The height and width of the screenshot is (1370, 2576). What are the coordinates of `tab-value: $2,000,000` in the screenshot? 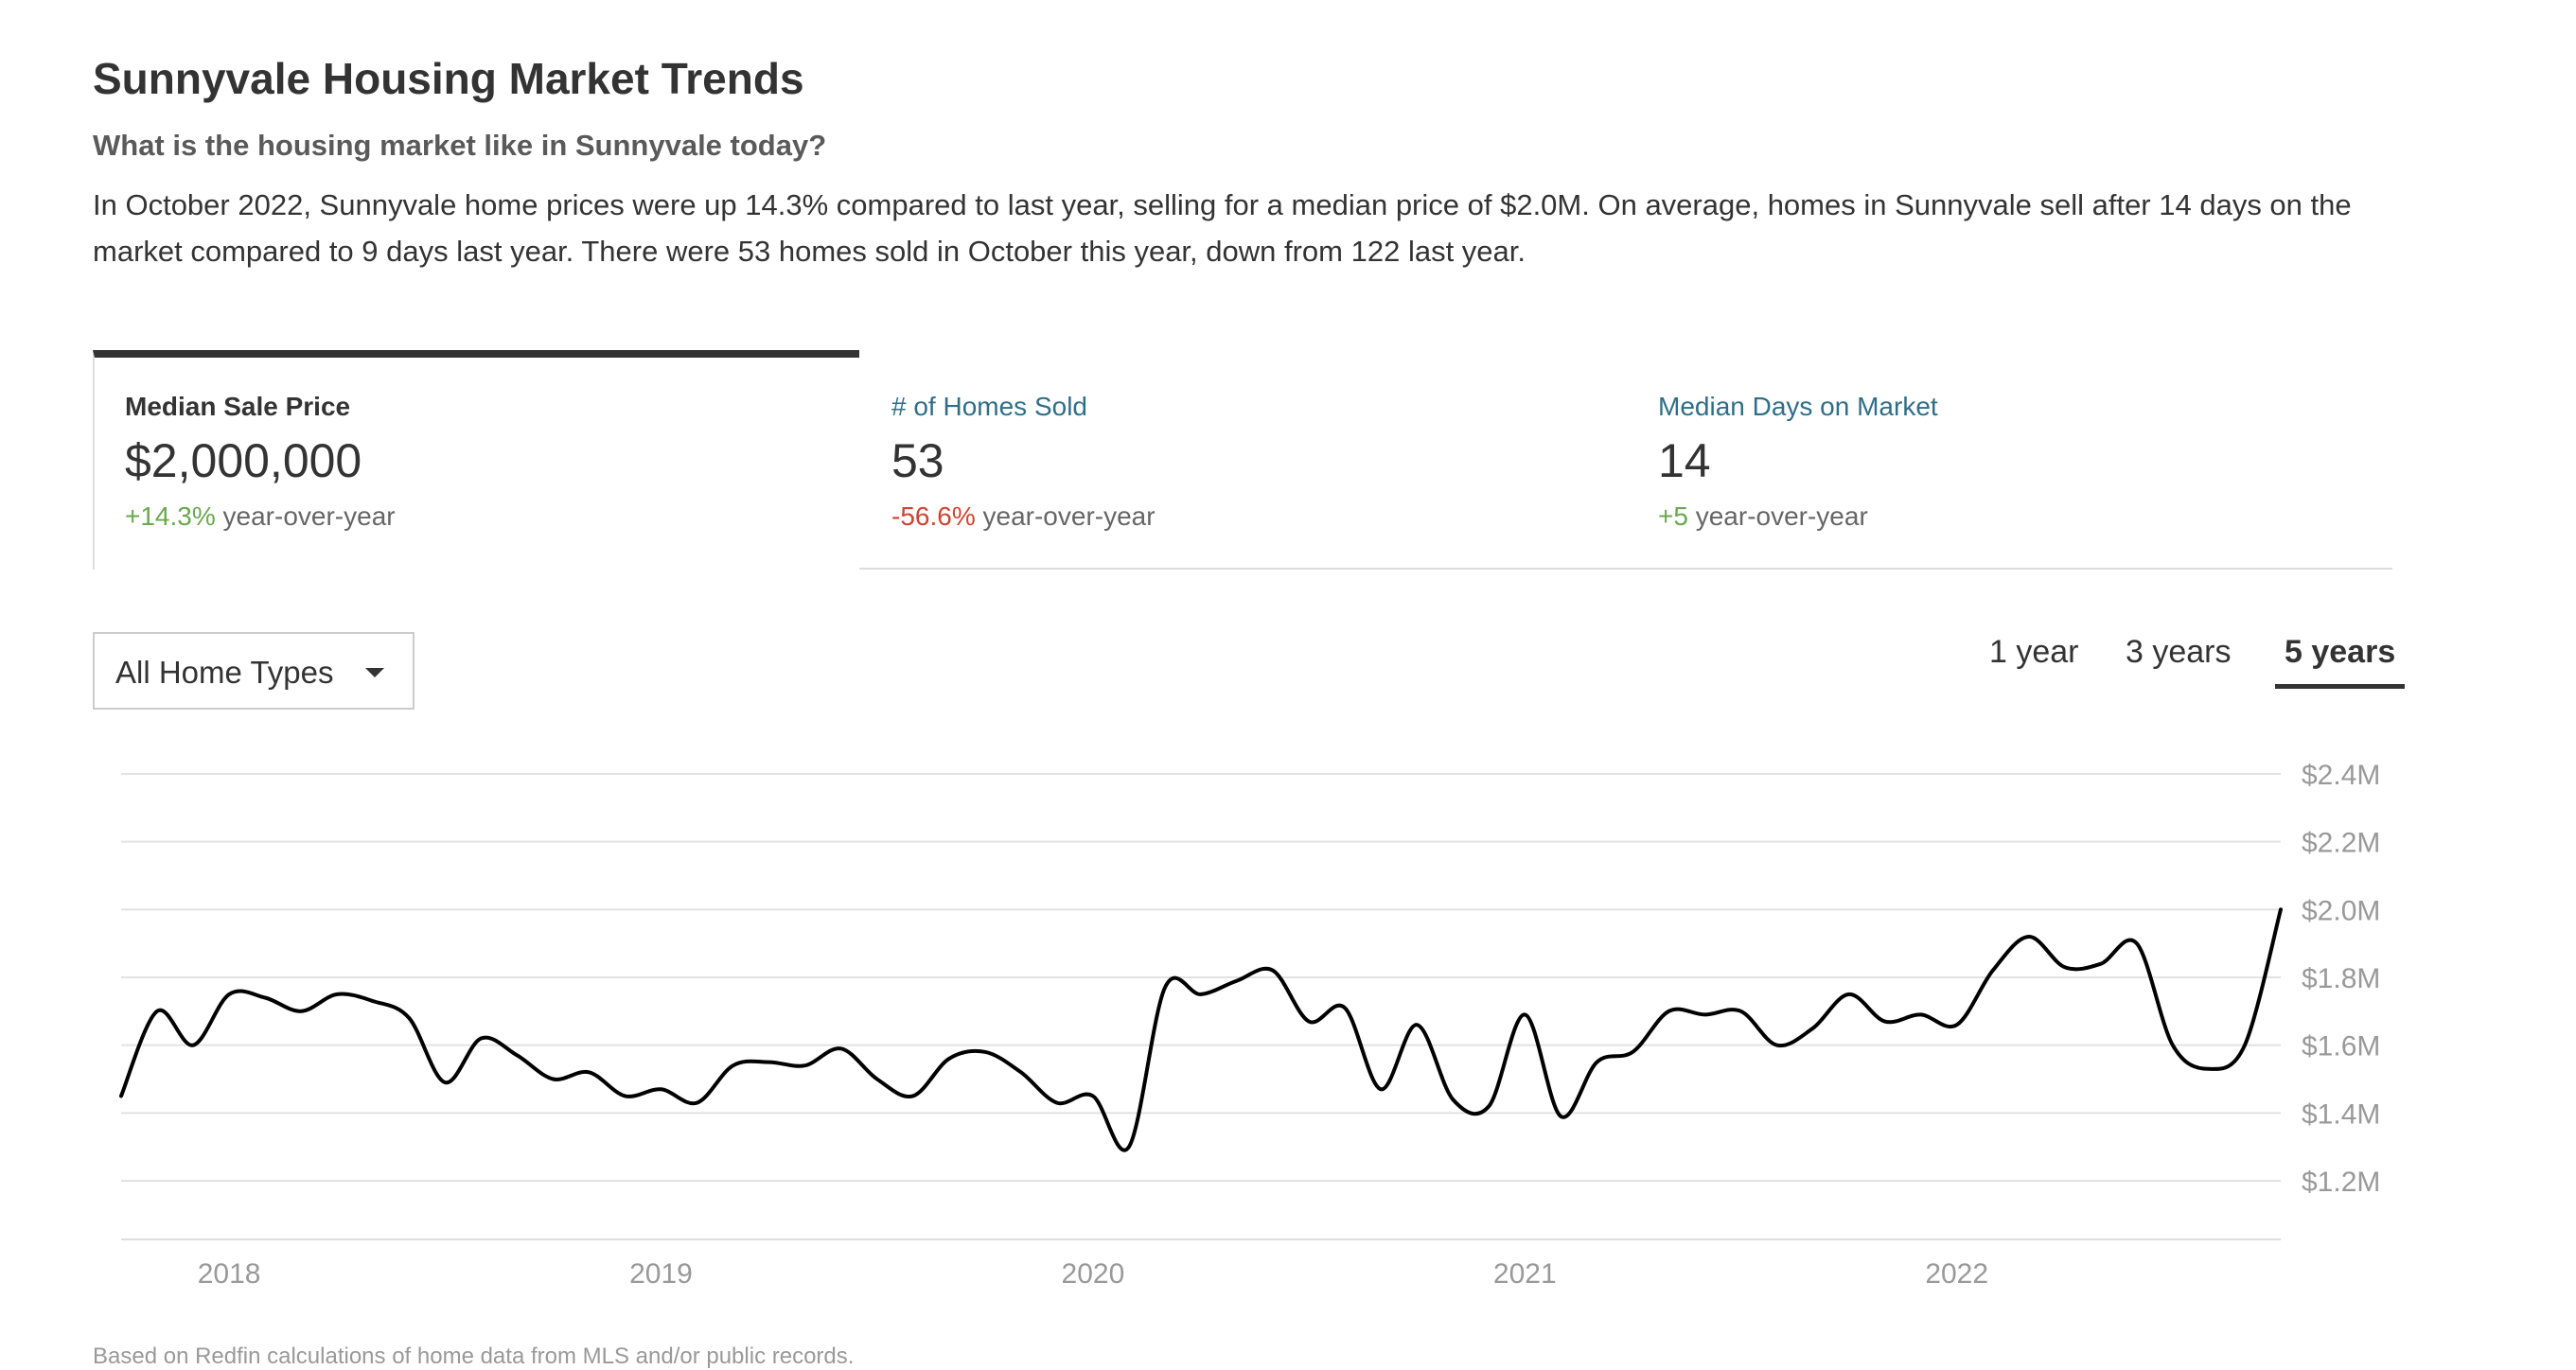 It's located at (243, 460).